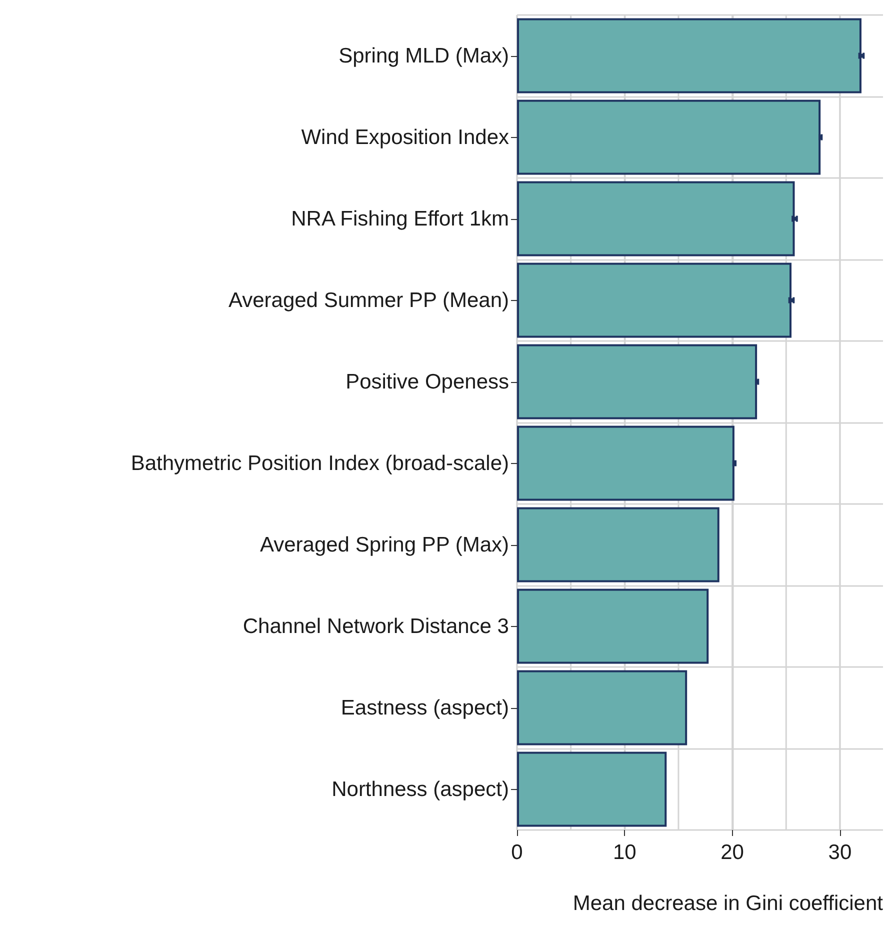 This screenshot has height=929, width=890. I want to click on y-tick-label: Positive Openess, so click(427, 382).